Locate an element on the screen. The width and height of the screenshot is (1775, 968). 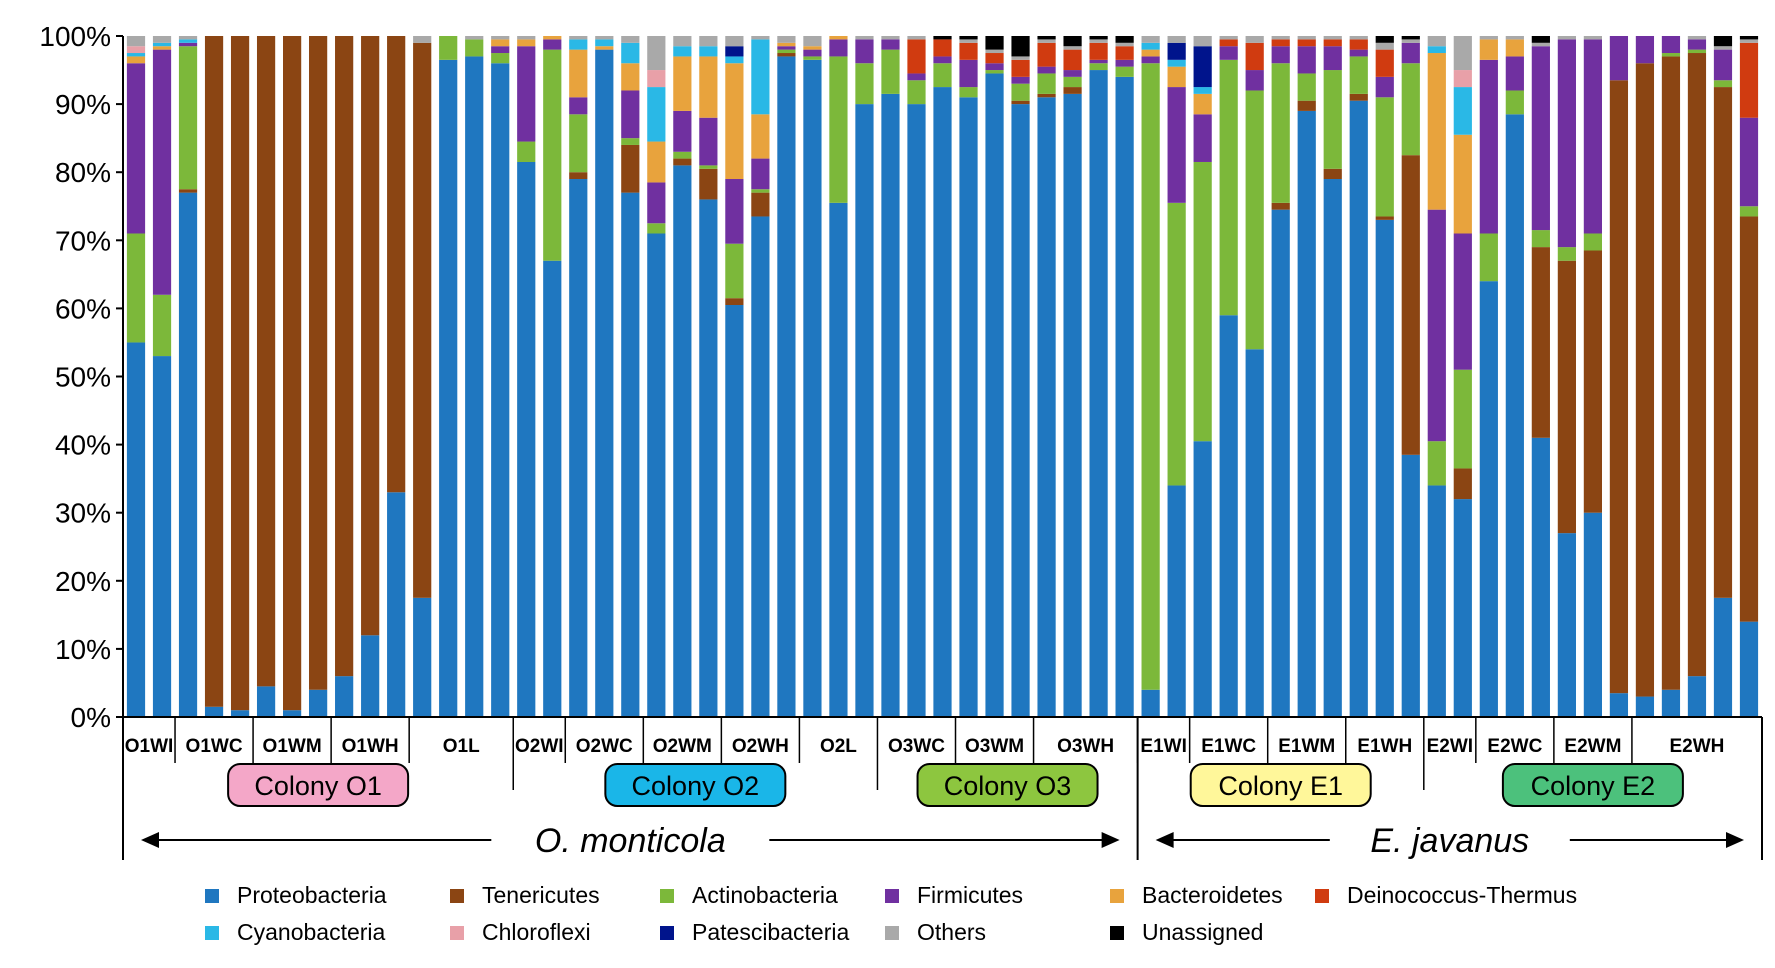
segment-deinococcus-thermus is located at coordinates (1020, 68).